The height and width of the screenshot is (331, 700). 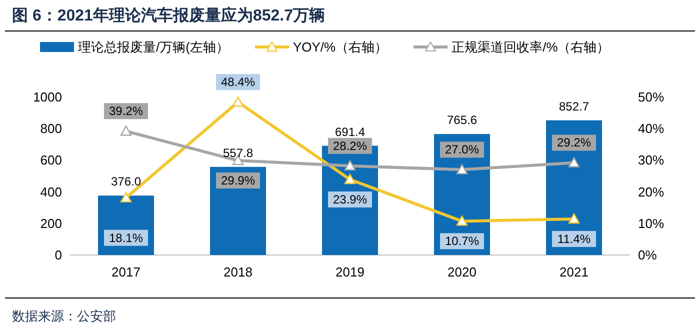 What do you see at coordinates (51, 160) in the screenshot?
I see `y-tick-label: 600` at bounding box center [51, 160].